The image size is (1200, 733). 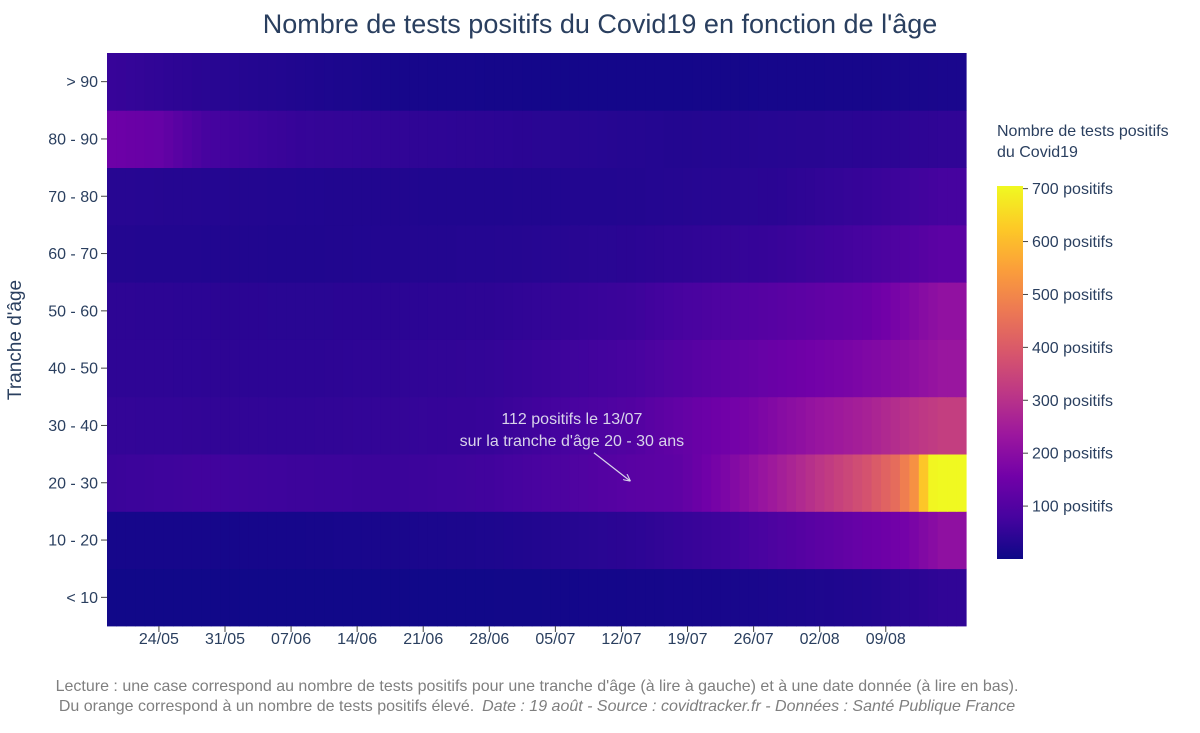 I want to click on x-tick-label: 05/07, so click(x=555, y=639).